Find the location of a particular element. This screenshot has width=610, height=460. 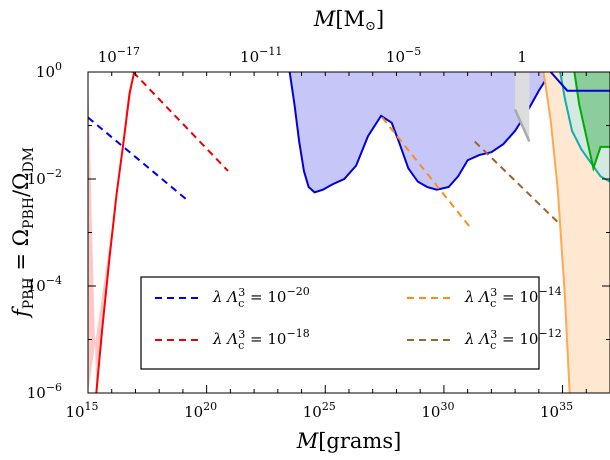

top-axis-title: M[M⊙] is located at coordinates (348, 20).